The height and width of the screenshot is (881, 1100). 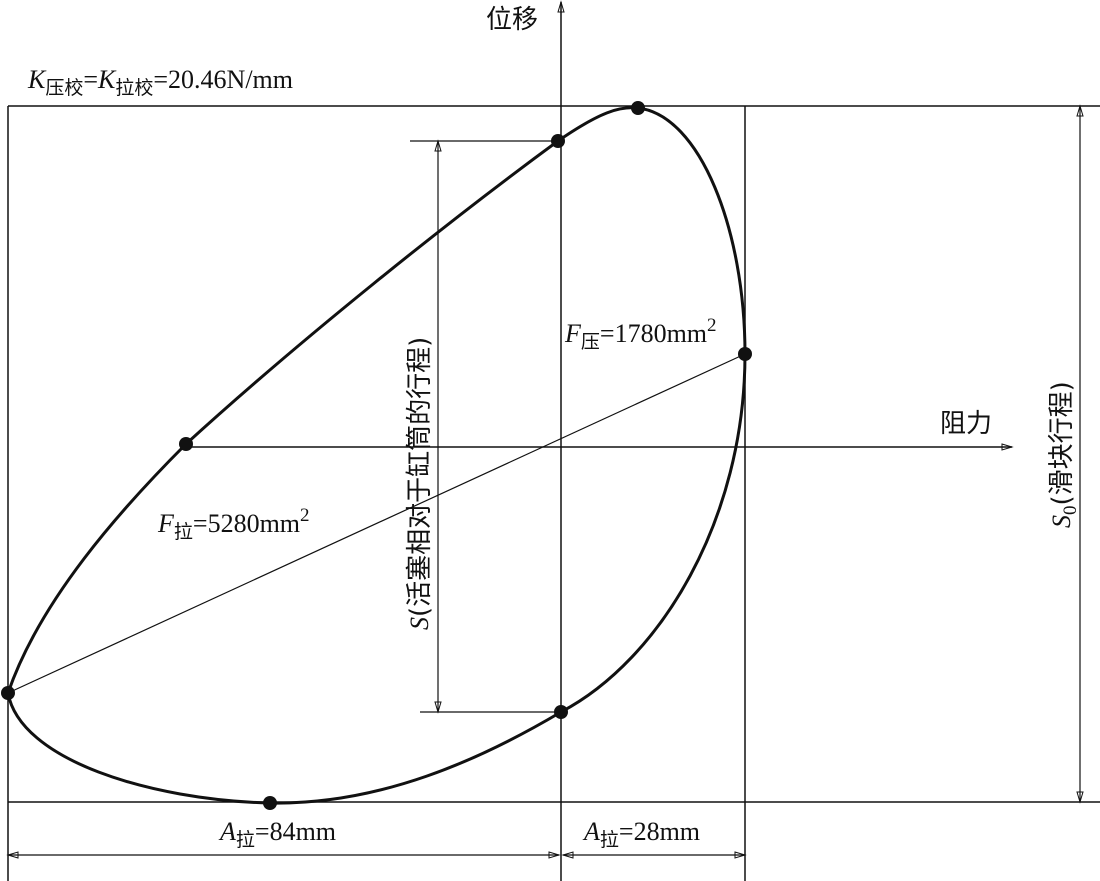 What do you see at coordinates (90, 79) in the screenshot?
I see `part: =` at bounding box center [90, 79].